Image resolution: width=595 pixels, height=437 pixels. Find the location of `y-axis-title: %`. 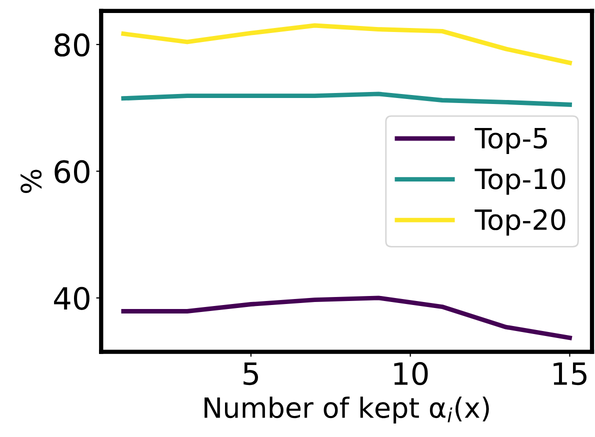

y-axis-title: % is located at coordinates (31, 182).